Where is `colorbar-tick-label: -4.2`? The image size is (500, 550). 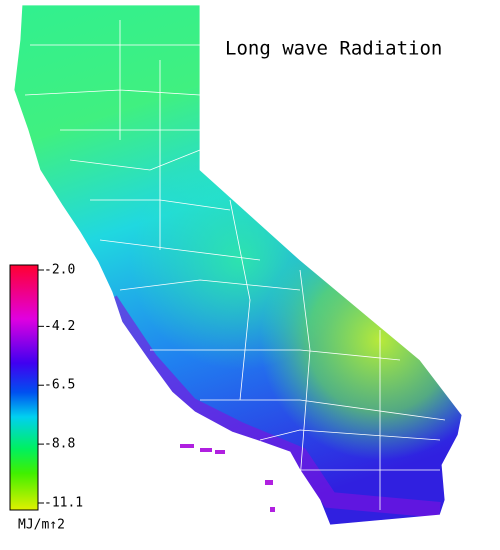
colorbar-tick-label: -4.2 is located at coordinates (59, 326).